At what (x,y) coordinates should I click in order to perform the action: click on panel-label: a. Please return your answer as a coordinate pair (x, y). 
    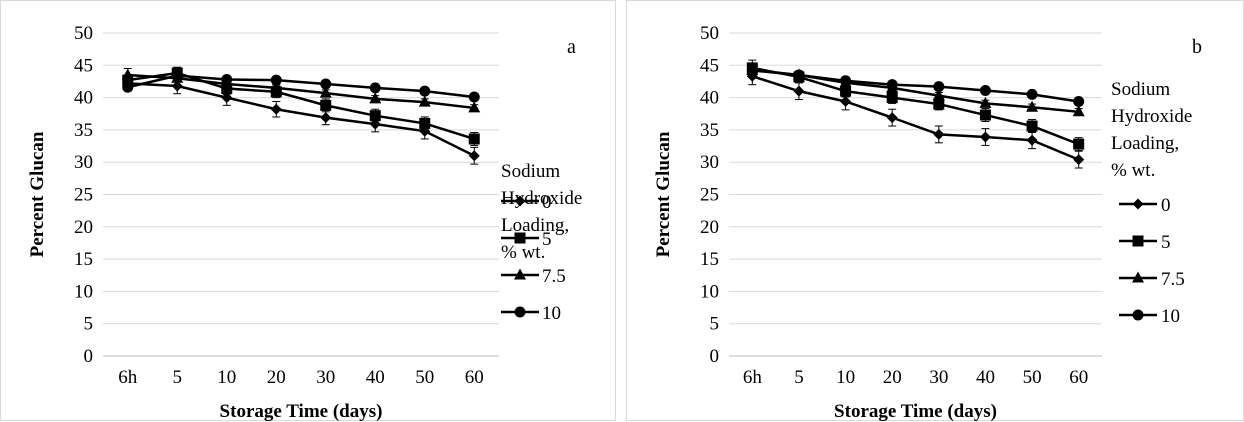
    Looking at the image, I should click on (571, 47).